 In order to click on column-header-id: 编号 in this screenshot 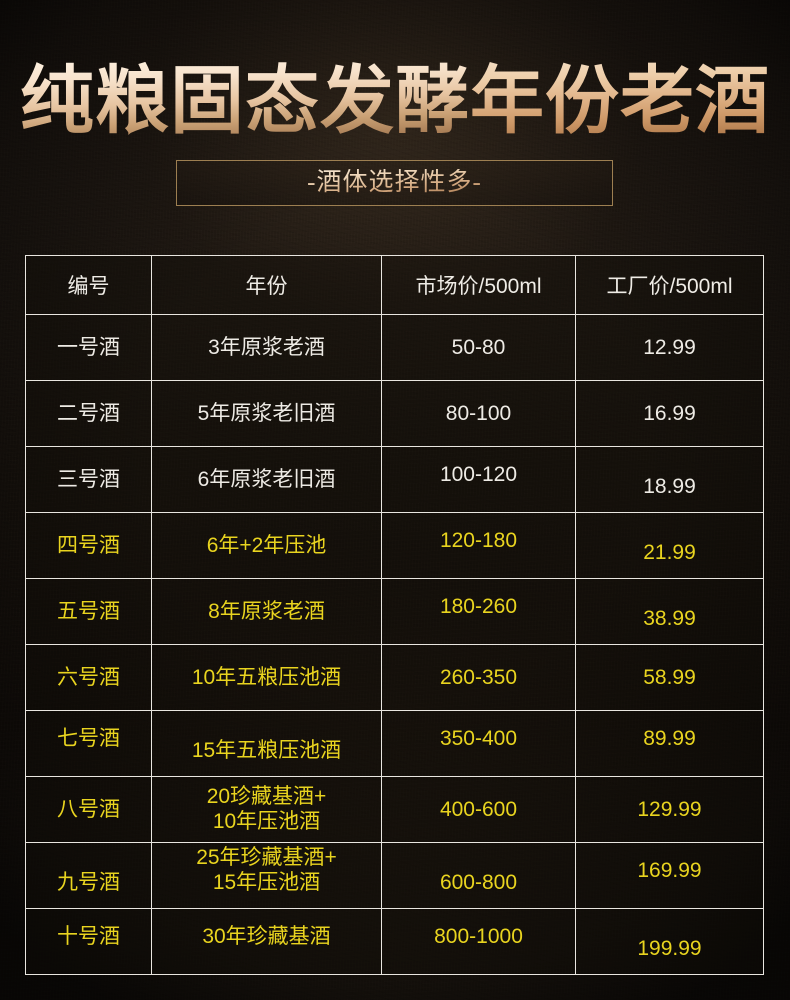, I will do `click(88, 285)`.